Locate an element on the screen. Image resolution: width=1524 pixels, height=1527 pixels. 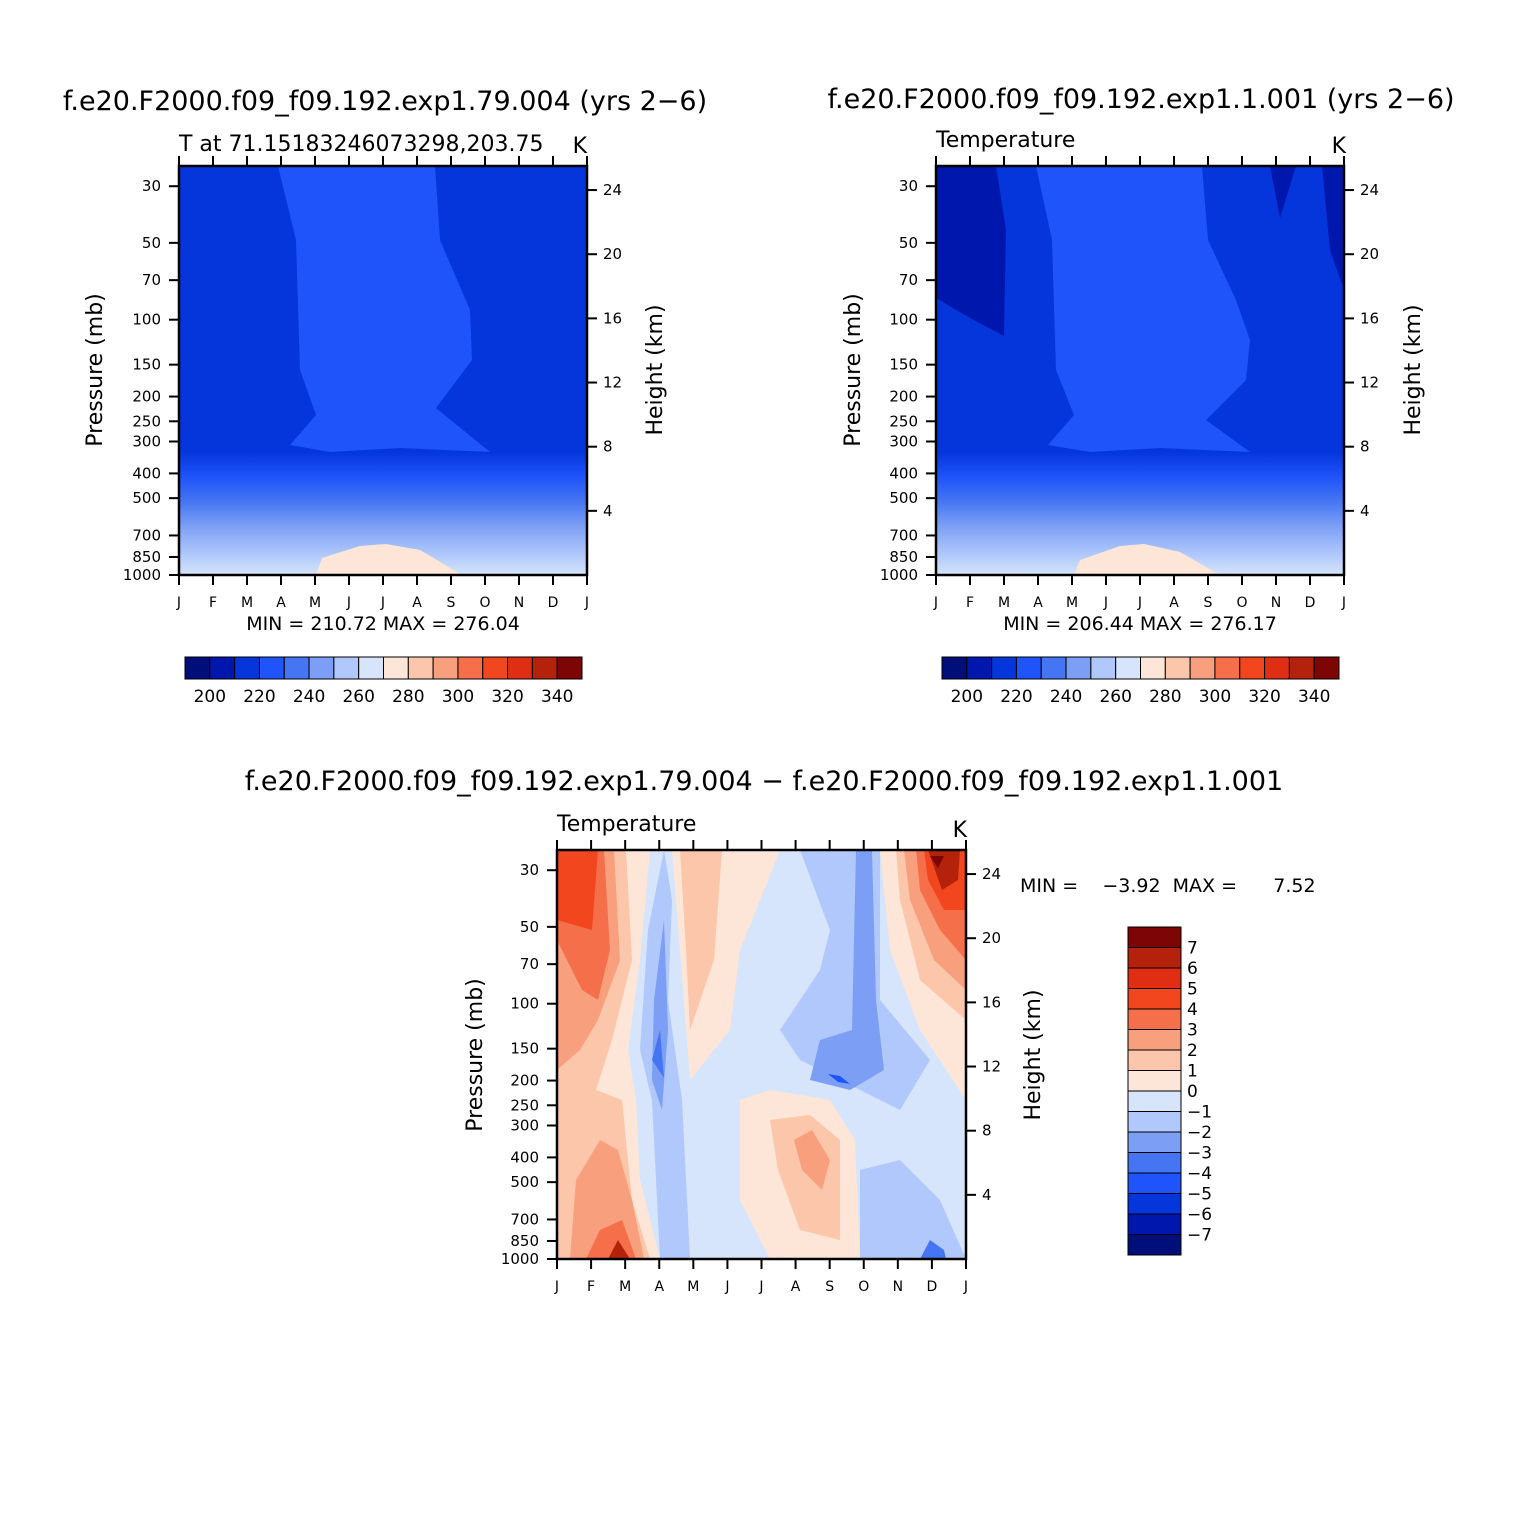
y2-tick-label: 24 is located at coordinates (1369, 190).